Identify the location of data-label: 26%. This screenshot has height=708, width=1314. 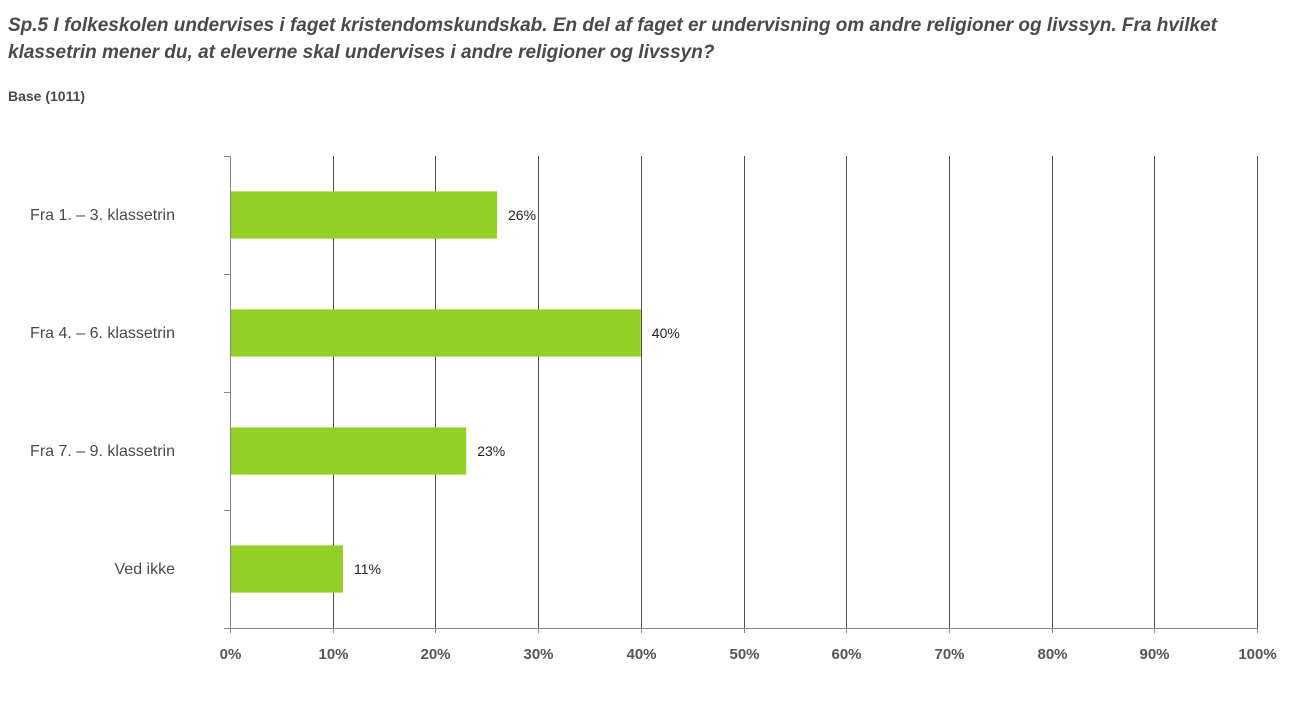
(522, 215).